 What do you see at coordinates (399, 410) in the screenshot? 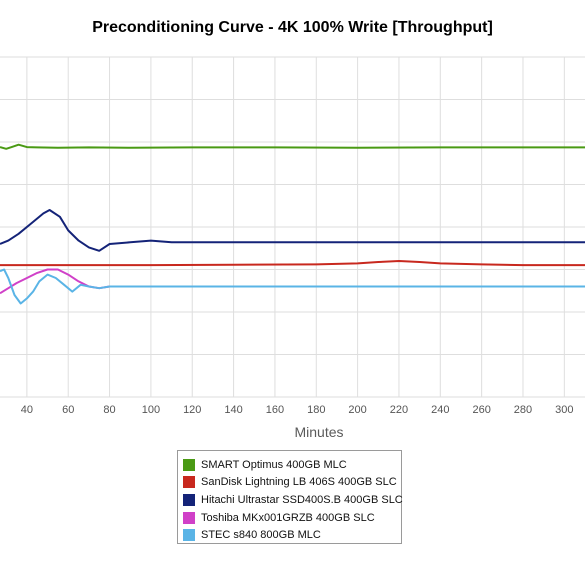
I see `x-tick-label: 220` at bounding box center [399, 410].